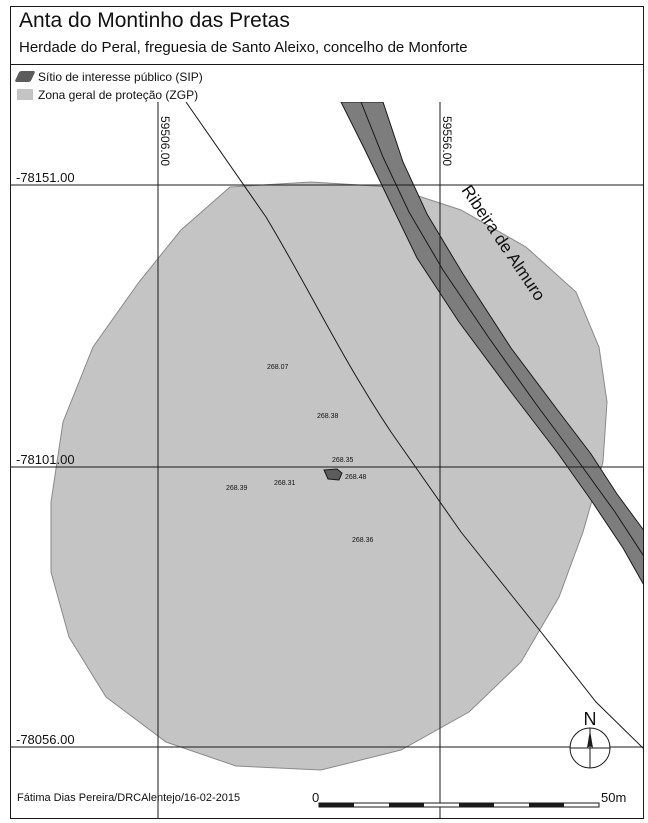  What do you see at coordinates (25, 77) in the screenshot?
I see `sip-swatch-icon` at bounding box center [25, 77].